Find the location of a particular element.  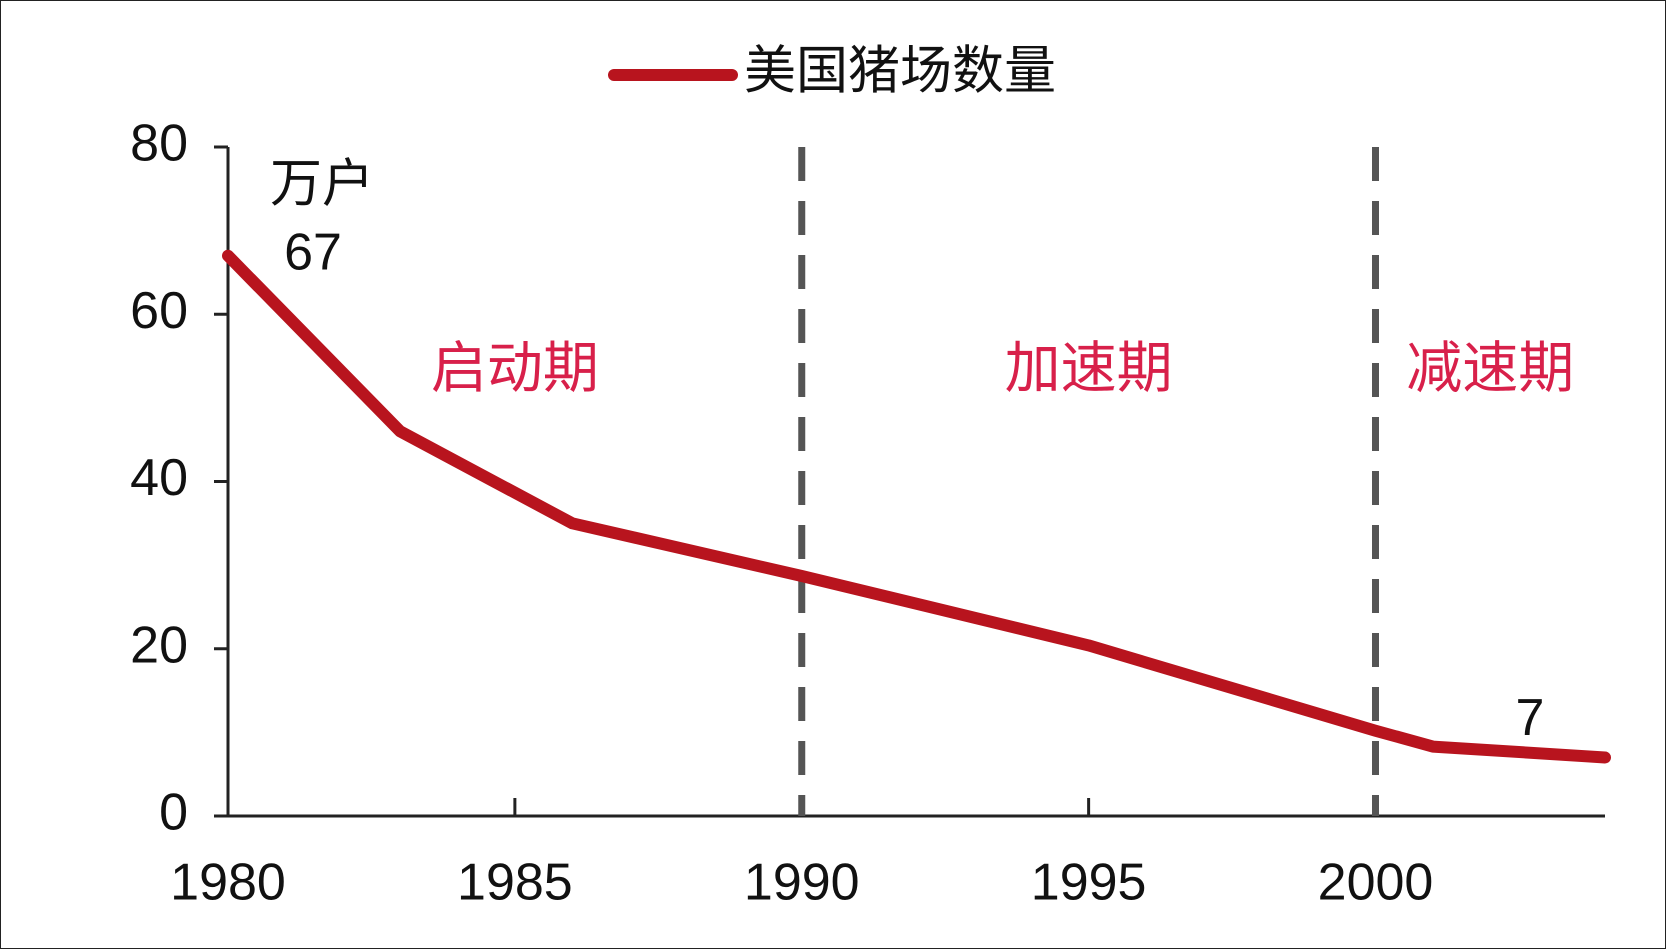

phase-label: 启动期 is located at coordinates (515, 368).